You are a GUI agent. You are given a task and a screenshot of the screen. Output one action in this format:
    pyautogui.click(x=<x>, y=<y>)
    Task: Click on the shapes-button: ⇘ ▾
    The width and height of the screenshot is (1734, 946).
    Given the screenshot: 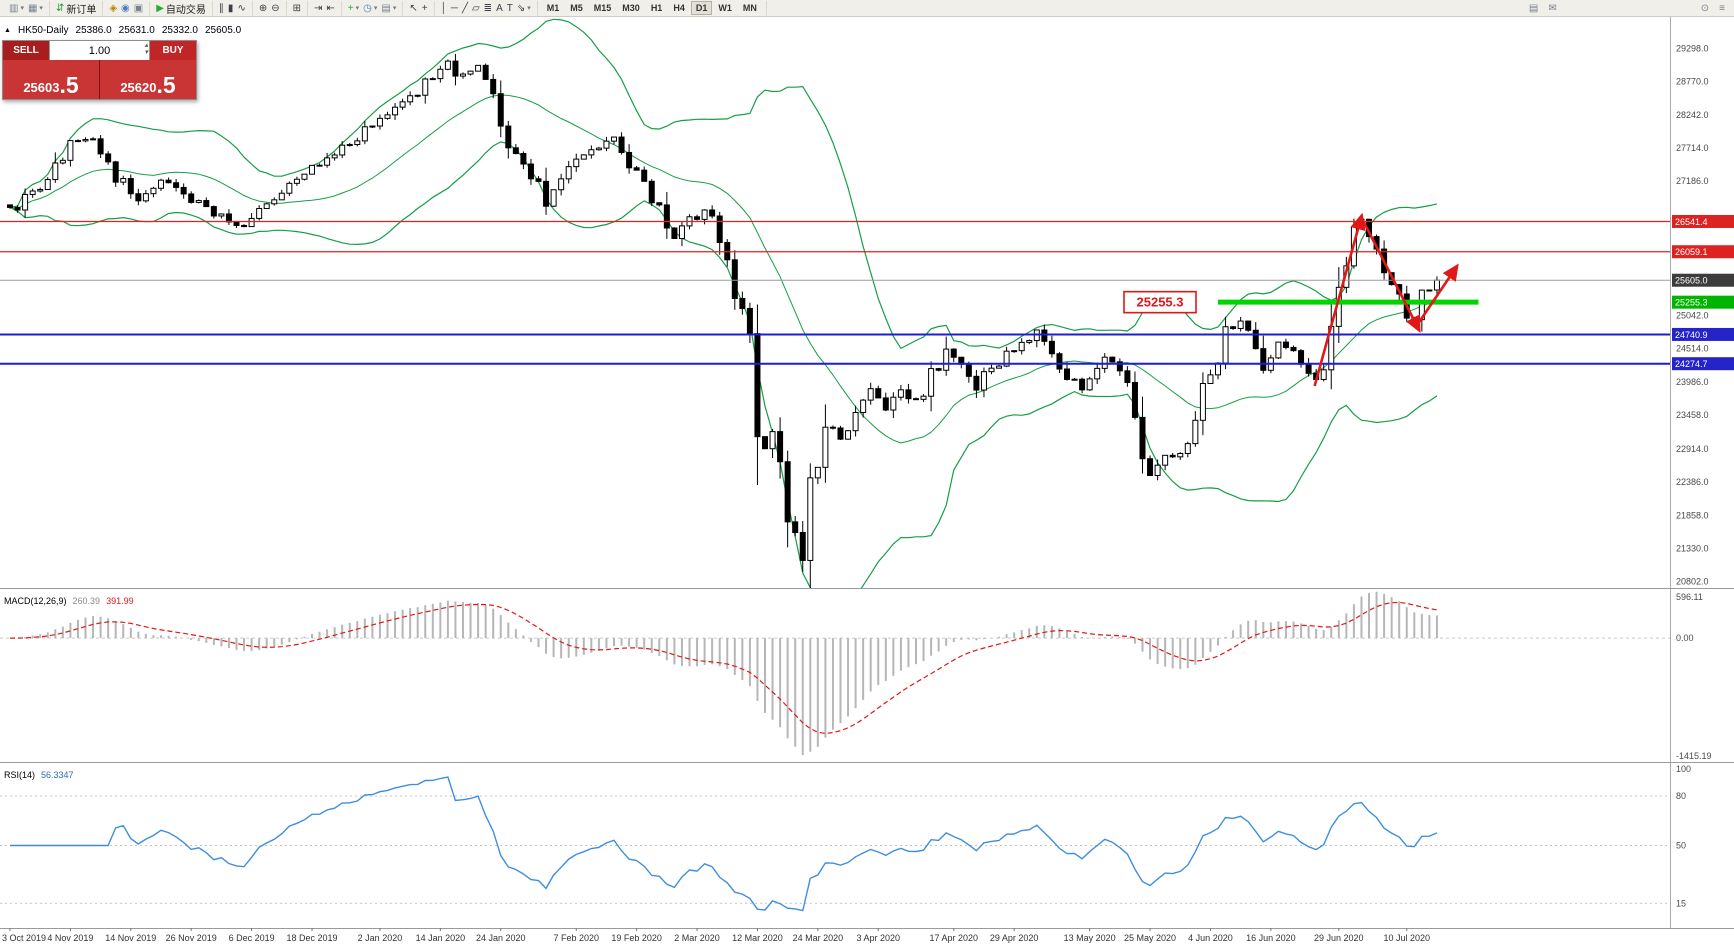 What is the action you would take?
    pyautogui.click(x=524, y=8)
    